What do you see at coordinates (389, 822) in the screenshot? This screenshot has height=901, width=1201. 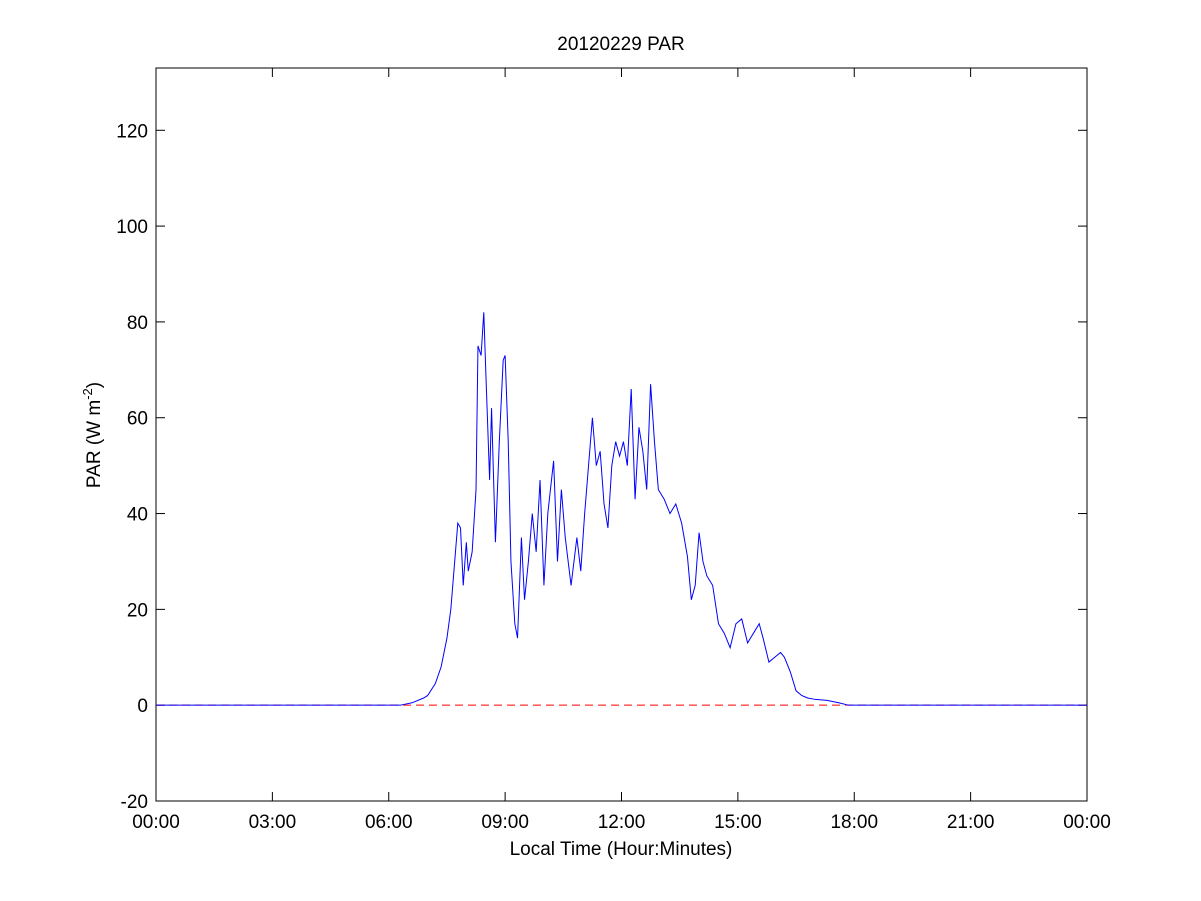 I see `x-tick-label: 06:00` at bounding box center [389, 822].